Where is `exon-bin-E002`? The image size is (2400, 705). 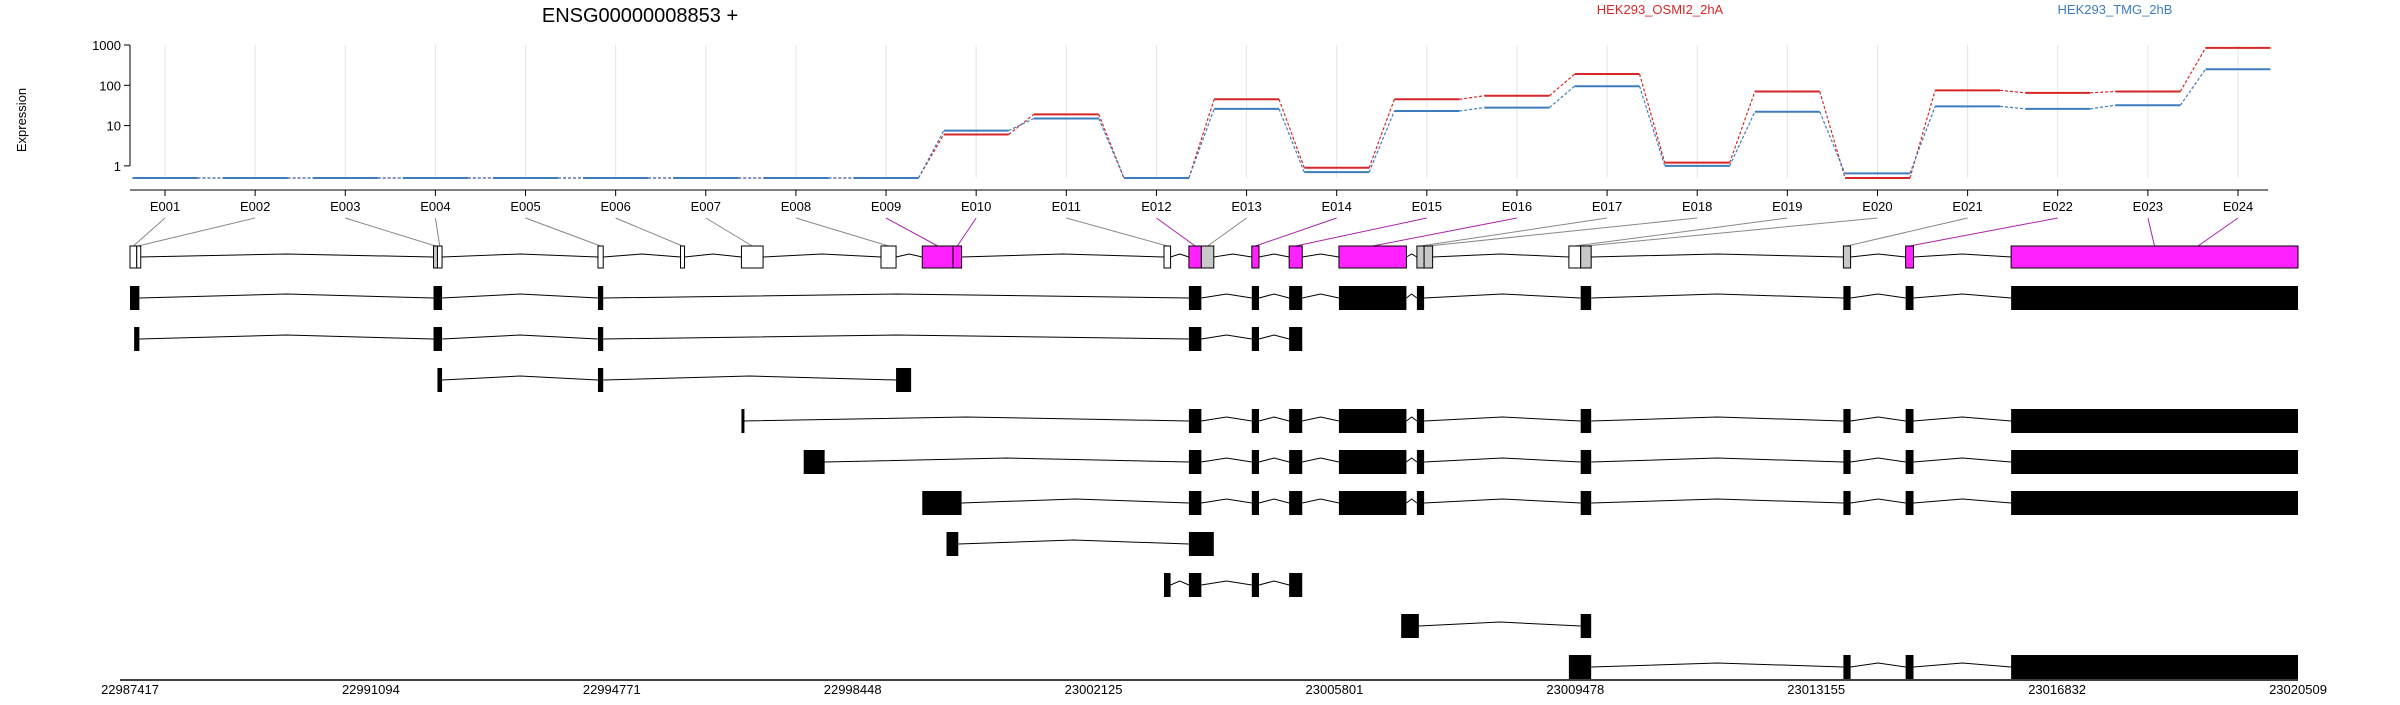
exon-bin-E002 is located at coordinates (139, 257).